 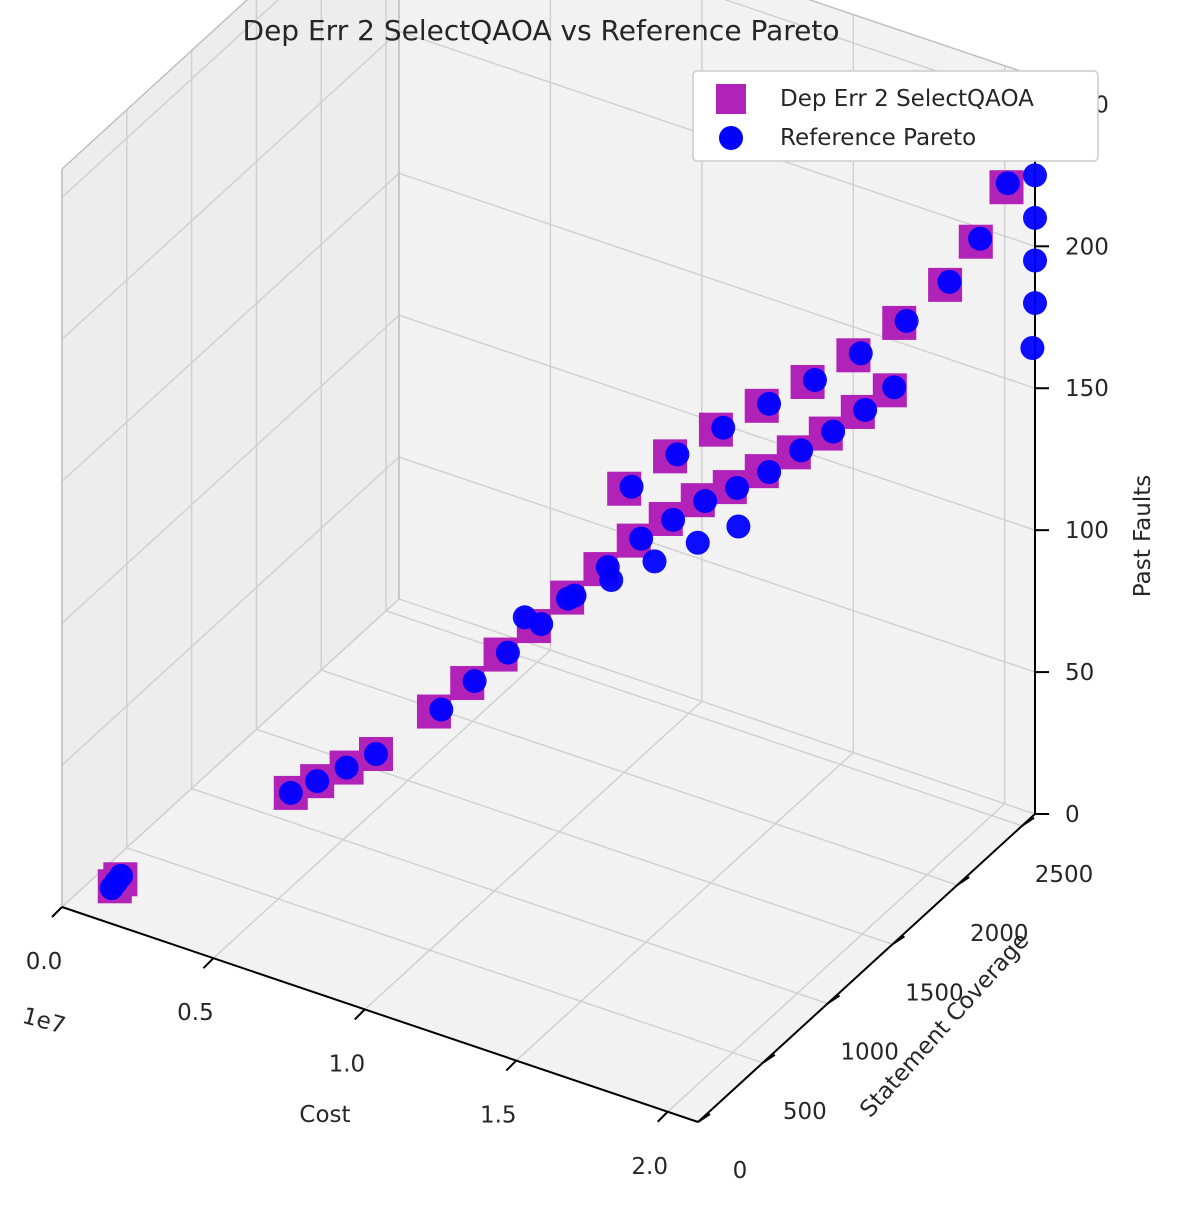 I want to click on z-tick-label: 150, so click(x=1087, y=389).